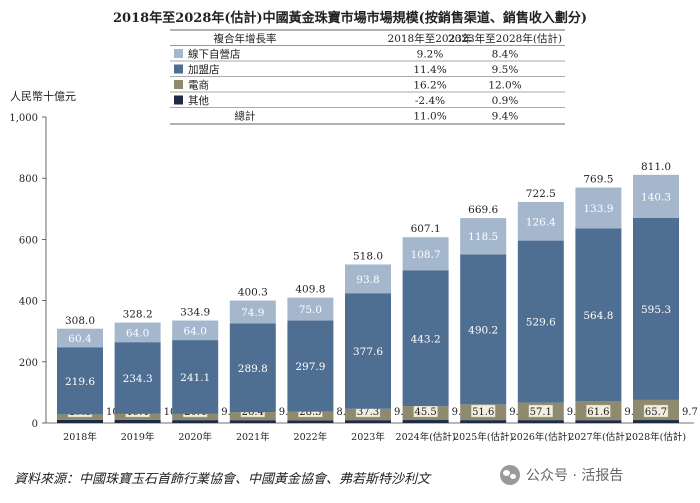  Describe the element at coordinates (245, 38) in the screenshot. I see `table-header: 複合年增長率` at that location.